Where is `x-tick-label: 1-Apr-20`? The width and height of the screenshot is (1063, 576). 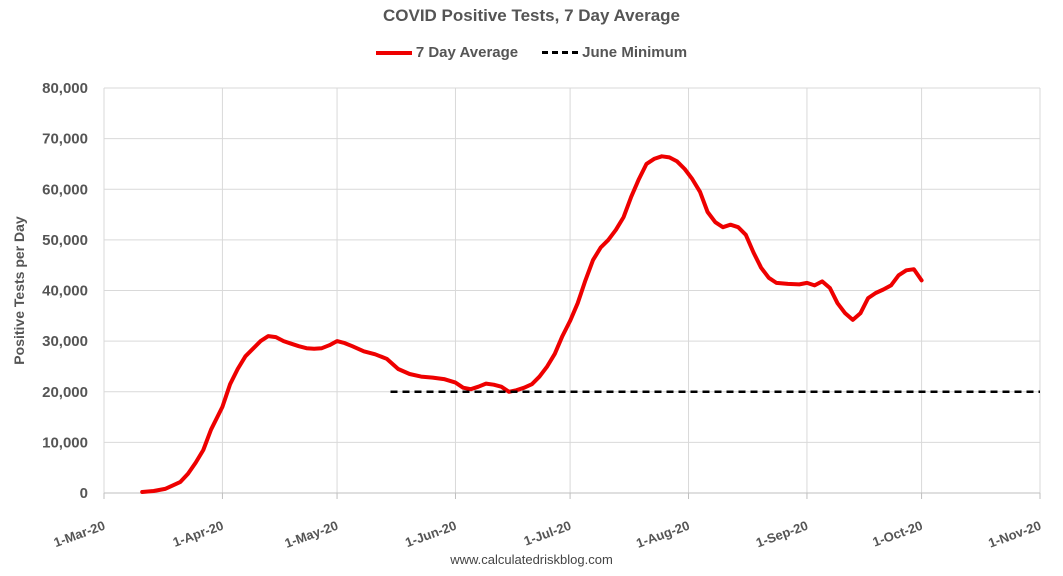 x-tick-label: 1-Apr-20 is located at coordinates (198, 534).